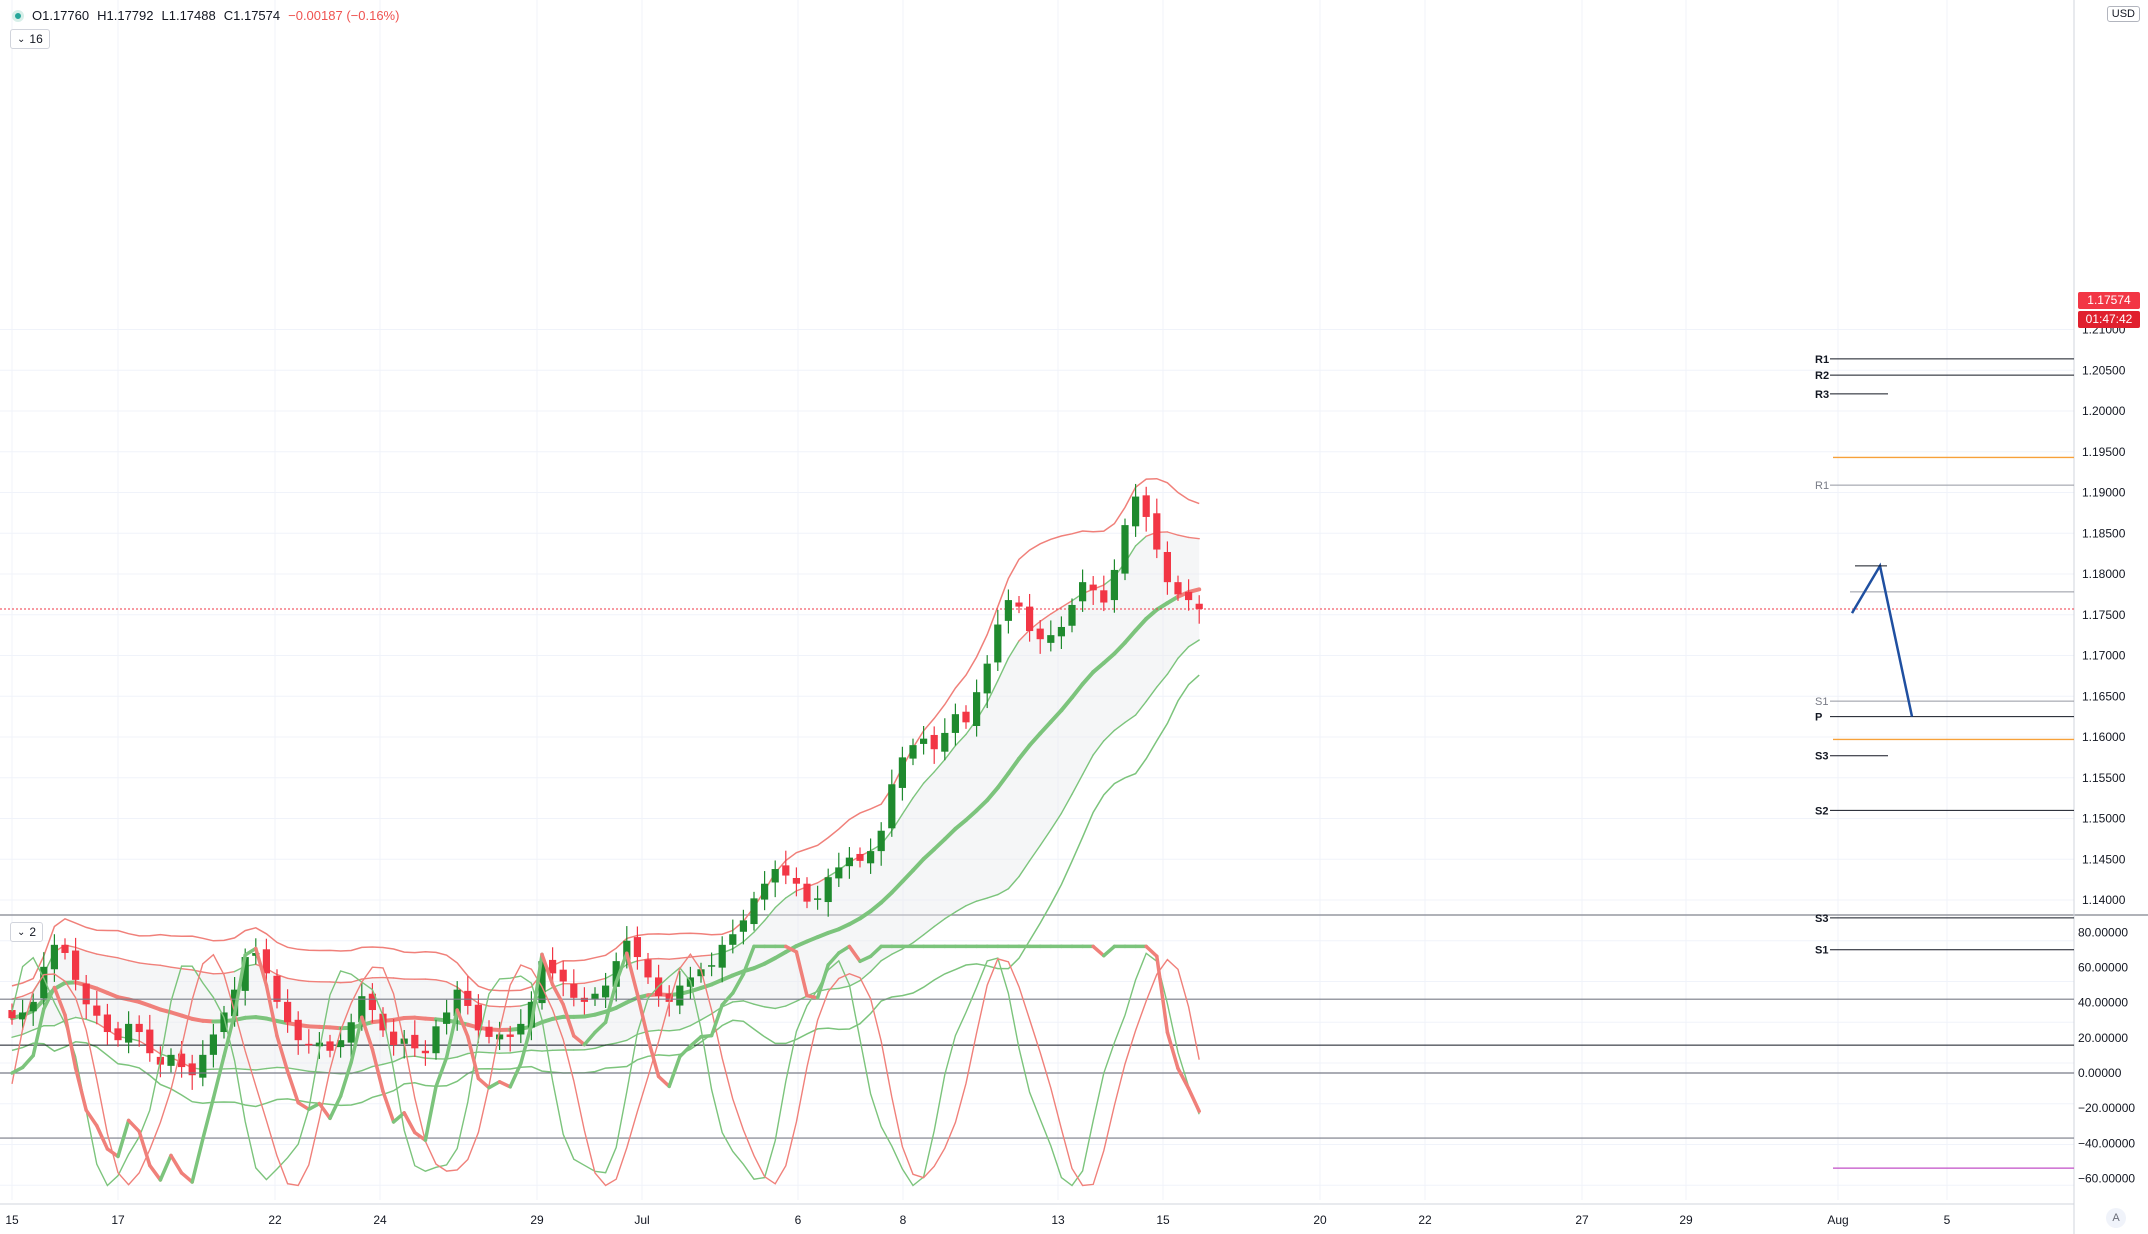  What do you see at coordinates (2123, 14) in the screenshot?
I see `currency-button: USD` at bounding box center [2123, 14].